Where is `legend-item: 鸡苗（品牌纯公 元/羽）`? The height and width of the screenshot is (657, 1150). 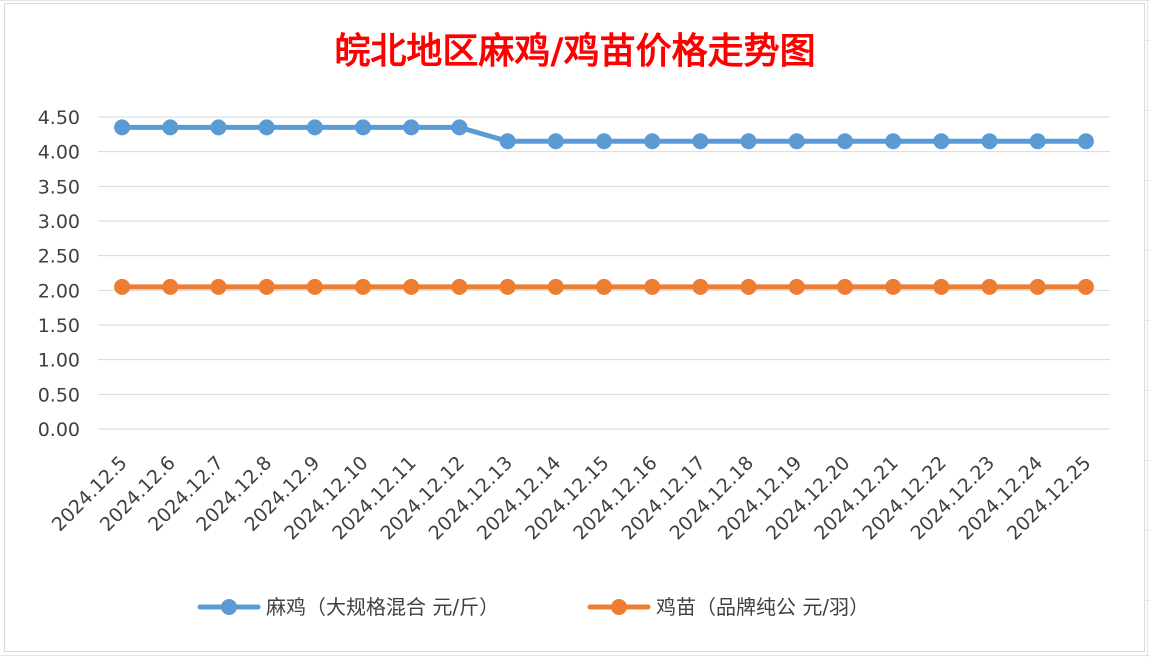
legend-item: 鸡苗（品牌纯公 元/羽） is located at coordinates (728, 607).